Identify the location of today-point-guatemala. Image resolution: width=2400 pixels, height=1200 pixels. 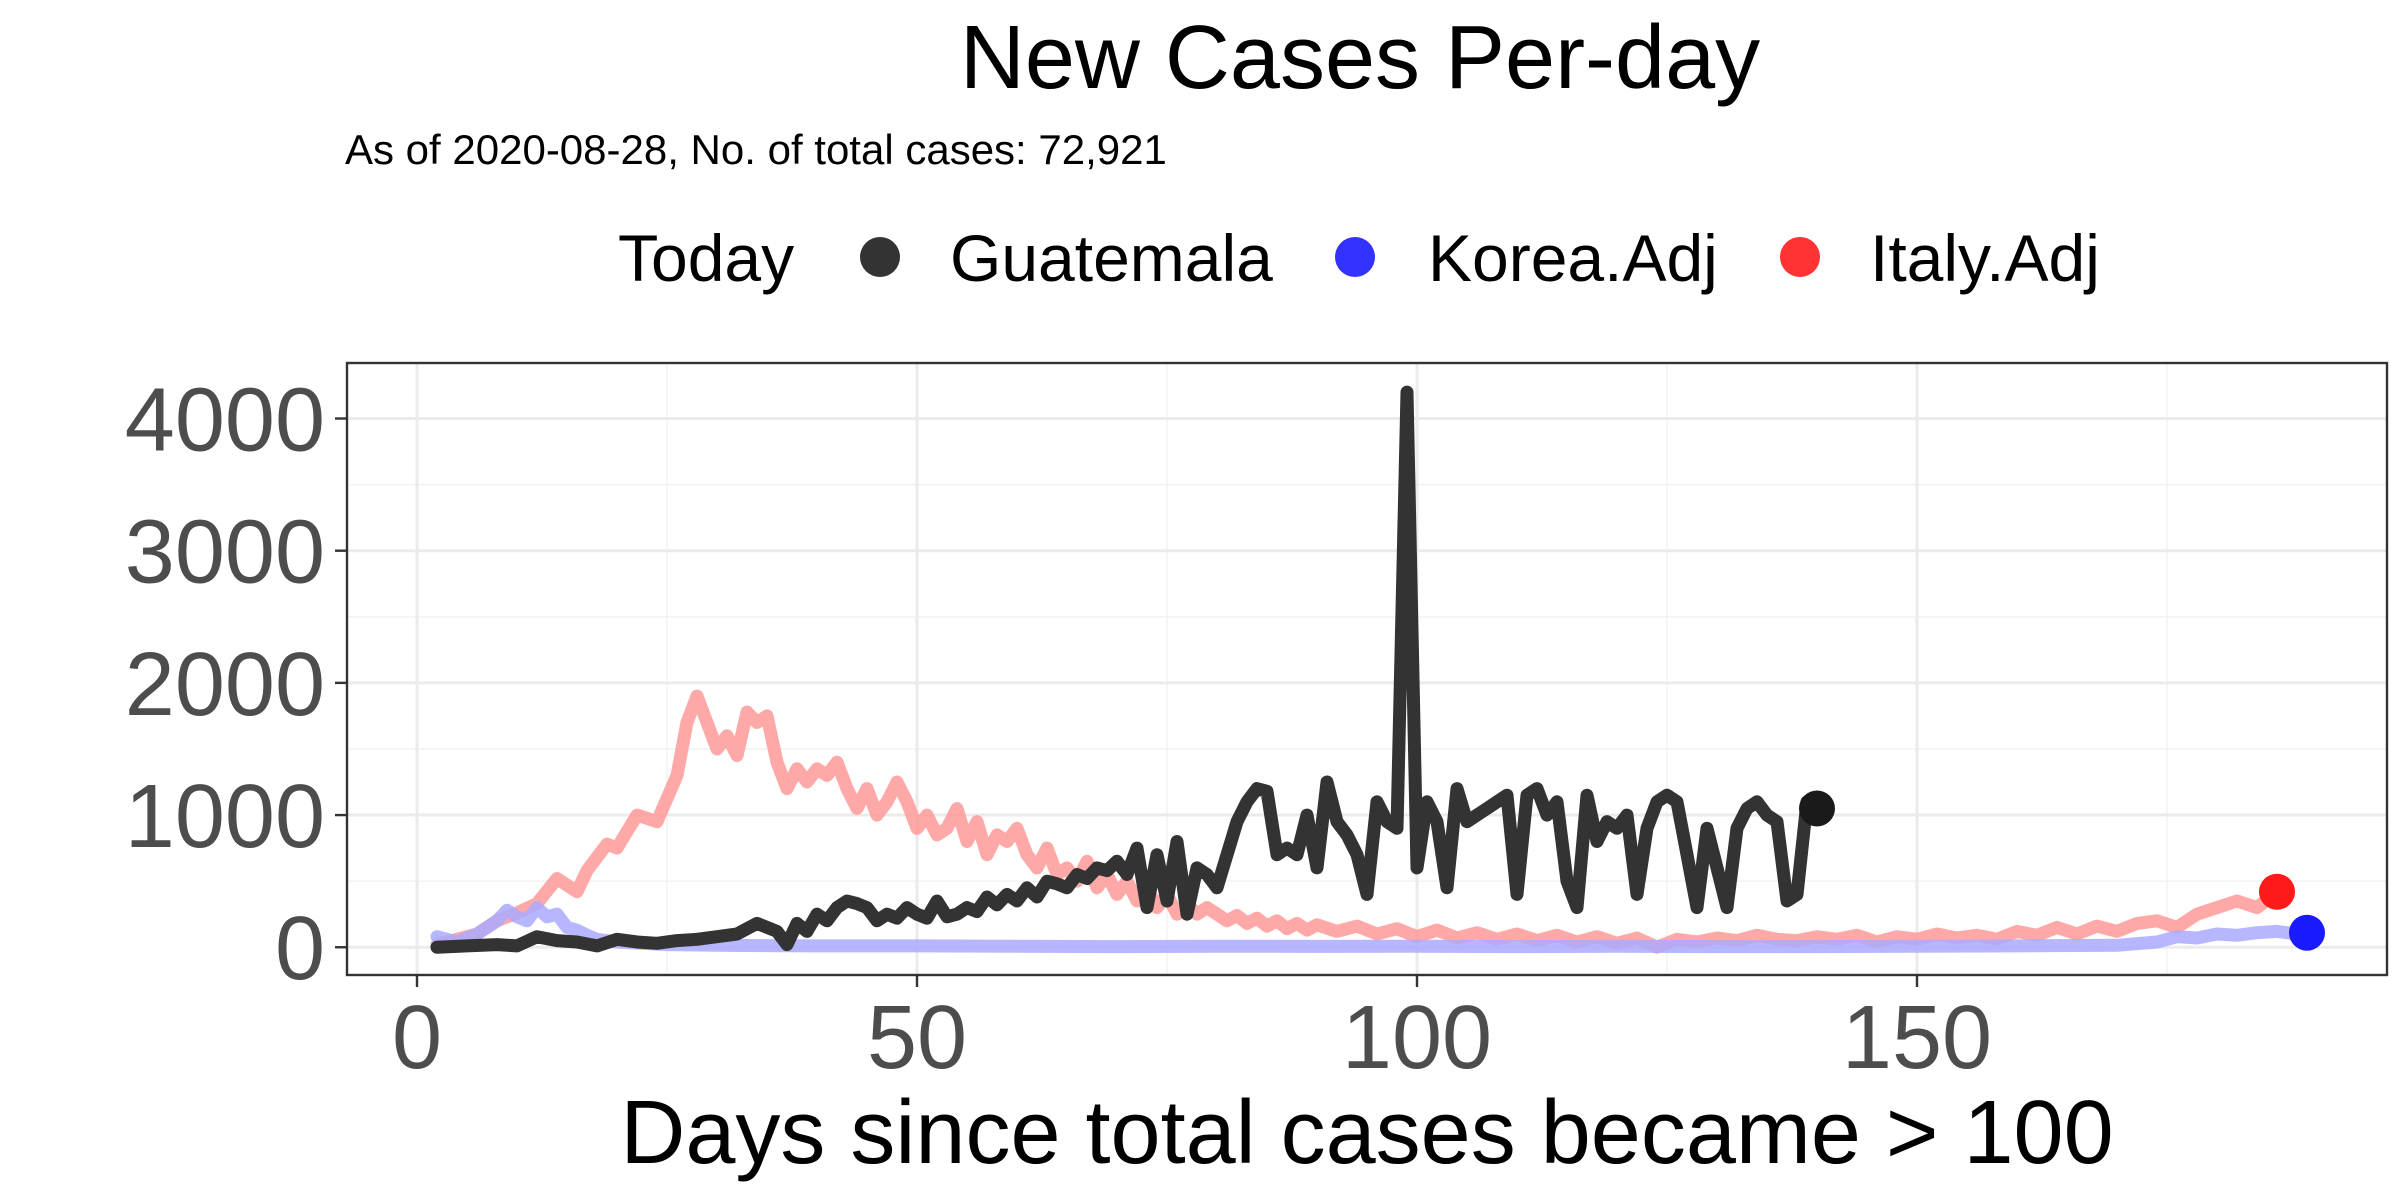
(1817, 808).